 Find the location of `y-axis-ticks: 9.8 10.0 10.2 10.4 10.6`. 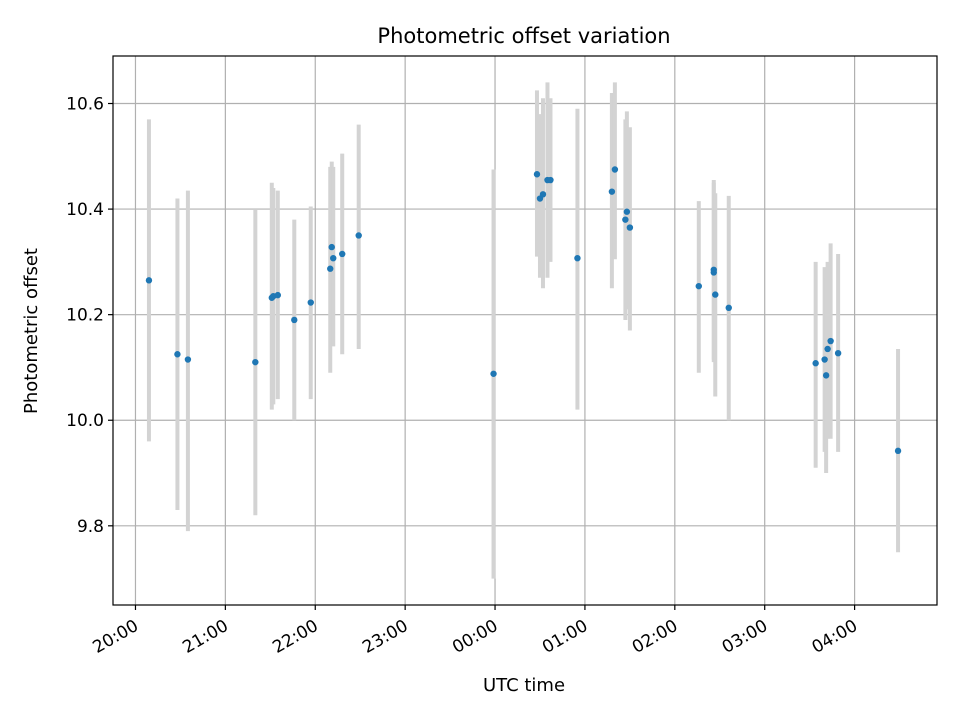

y-axis-ticks: 9.8 10.0 10.2 10.4 10.6 is located at coordinates (89, 316).